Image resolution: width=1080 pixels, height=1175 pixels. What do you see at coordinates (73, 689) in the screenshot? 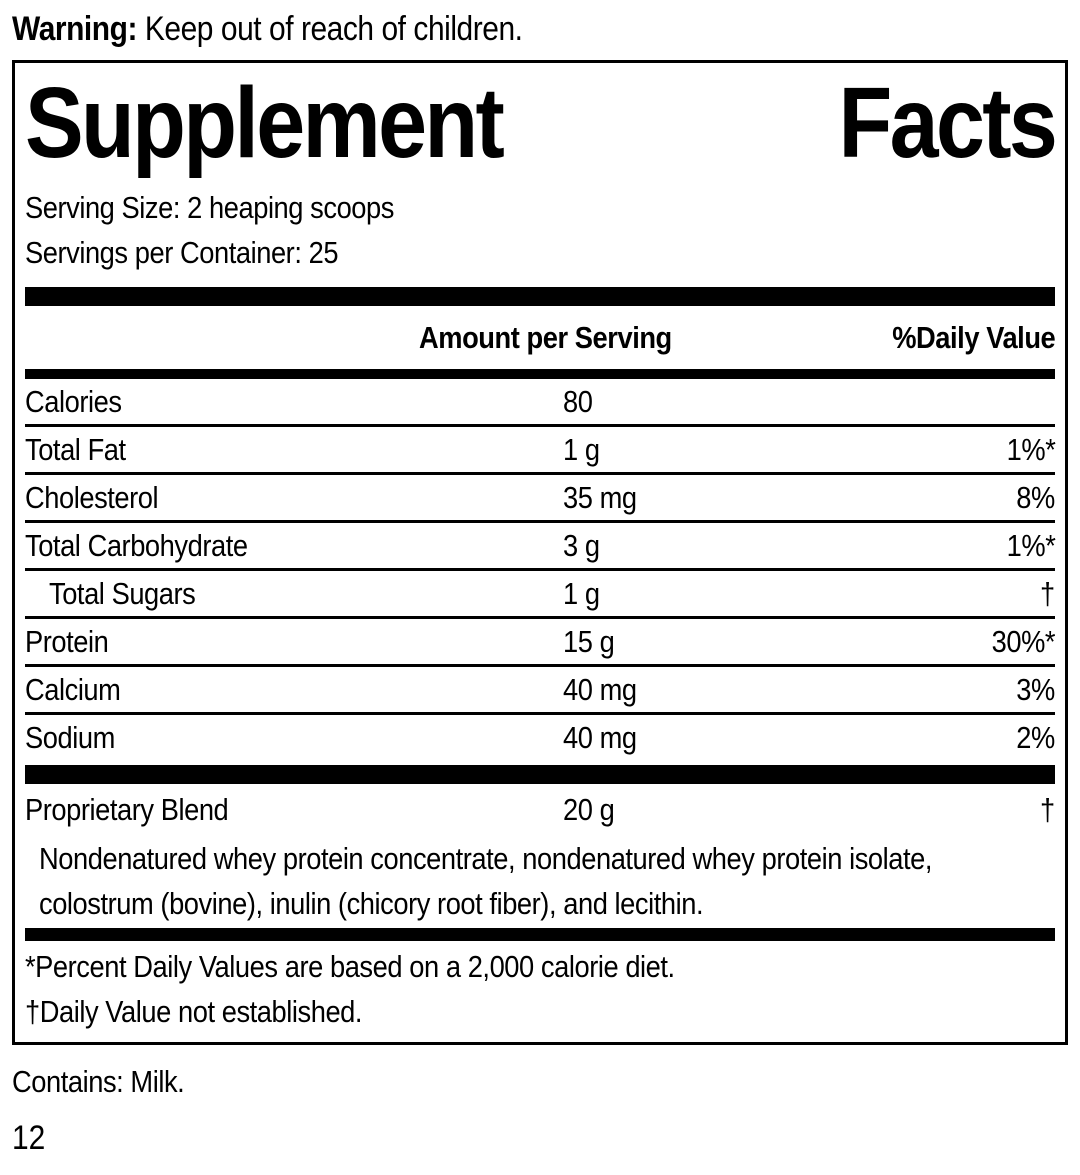
I see `nutrient-label: Calcium` at bounding box center [73, 689].